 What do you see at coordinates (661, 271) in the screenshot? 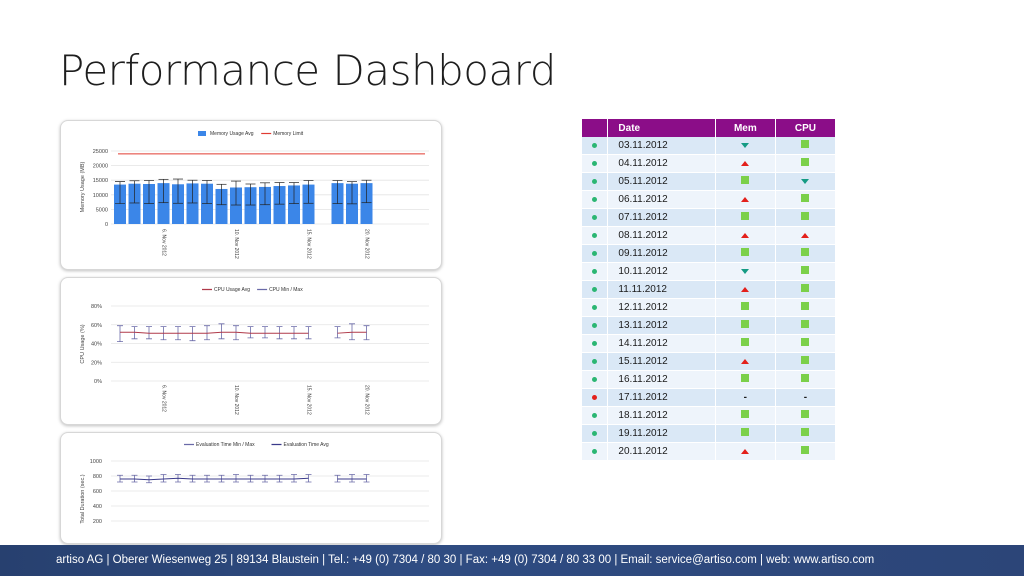
I see `date-cell: 10.11.2012` at bounding box center [661, 271].